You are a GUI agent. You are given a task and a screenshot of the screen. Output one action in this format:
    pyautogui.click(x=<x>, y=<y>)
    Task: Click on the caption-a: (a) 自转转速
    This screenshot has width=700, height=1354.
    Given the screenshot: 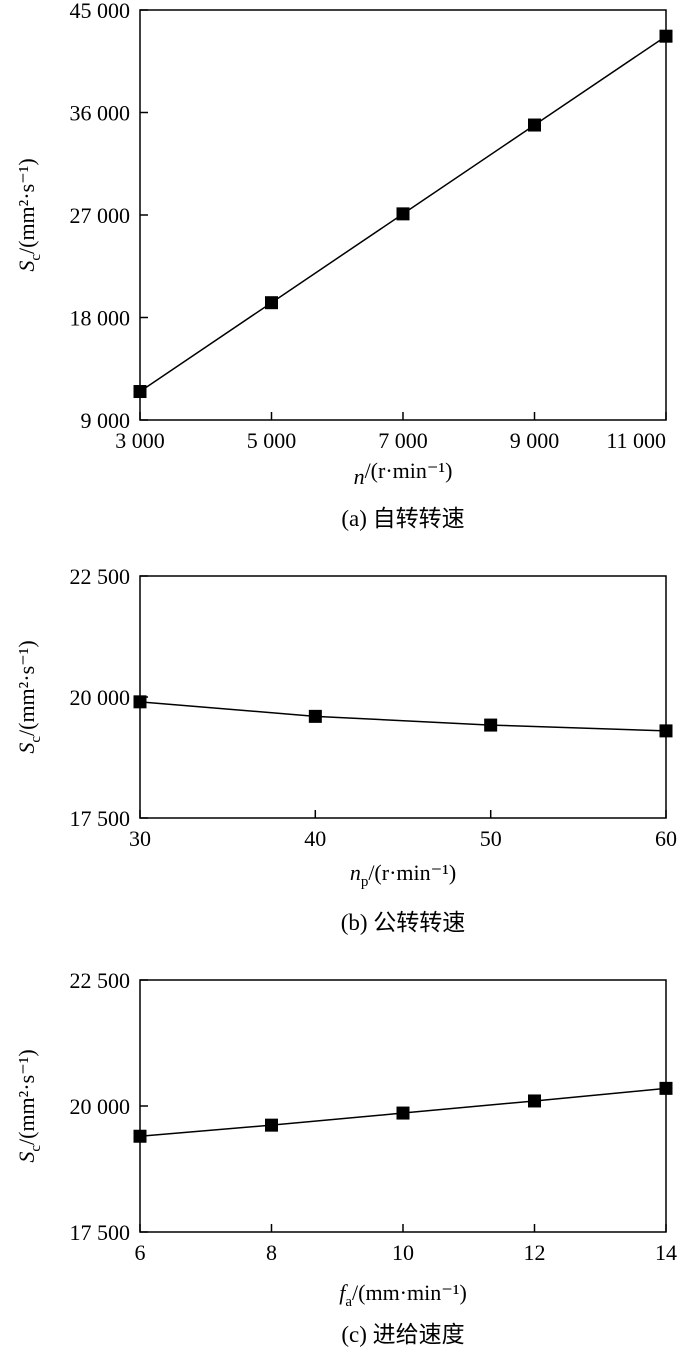 What is the action you would take?
    pyautogui.click(x=402, y=518)
    